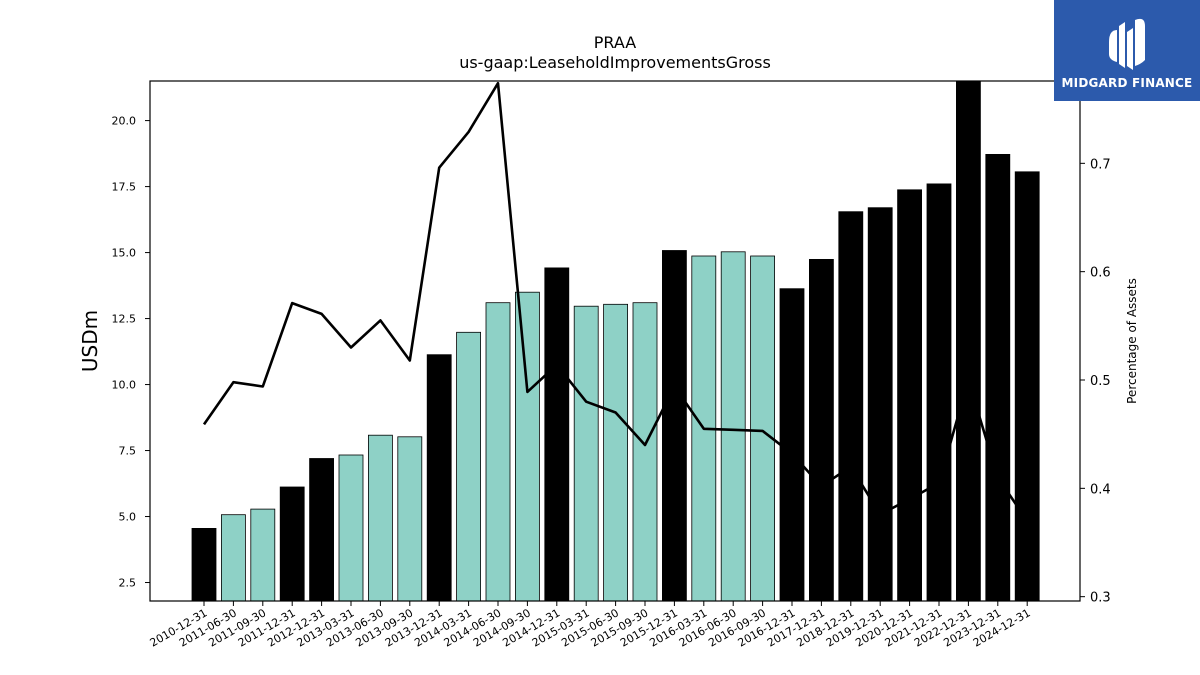 The height and width of the screenshot is (675, 1200). What do you see at coordinates (1127, 44) in the screenshot?
I see `midgard-logo-icon` at bounding box center [1127, 44].